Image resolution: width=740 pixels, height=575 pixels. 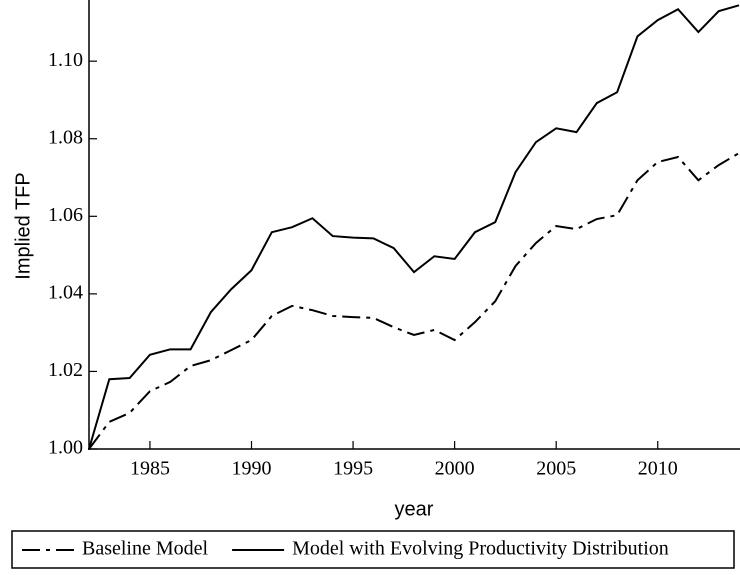 What do you see at coordinates (65, 137) in the screenshot?
I see `y-tick-label: 1.08` at bounding box center [65, 137].